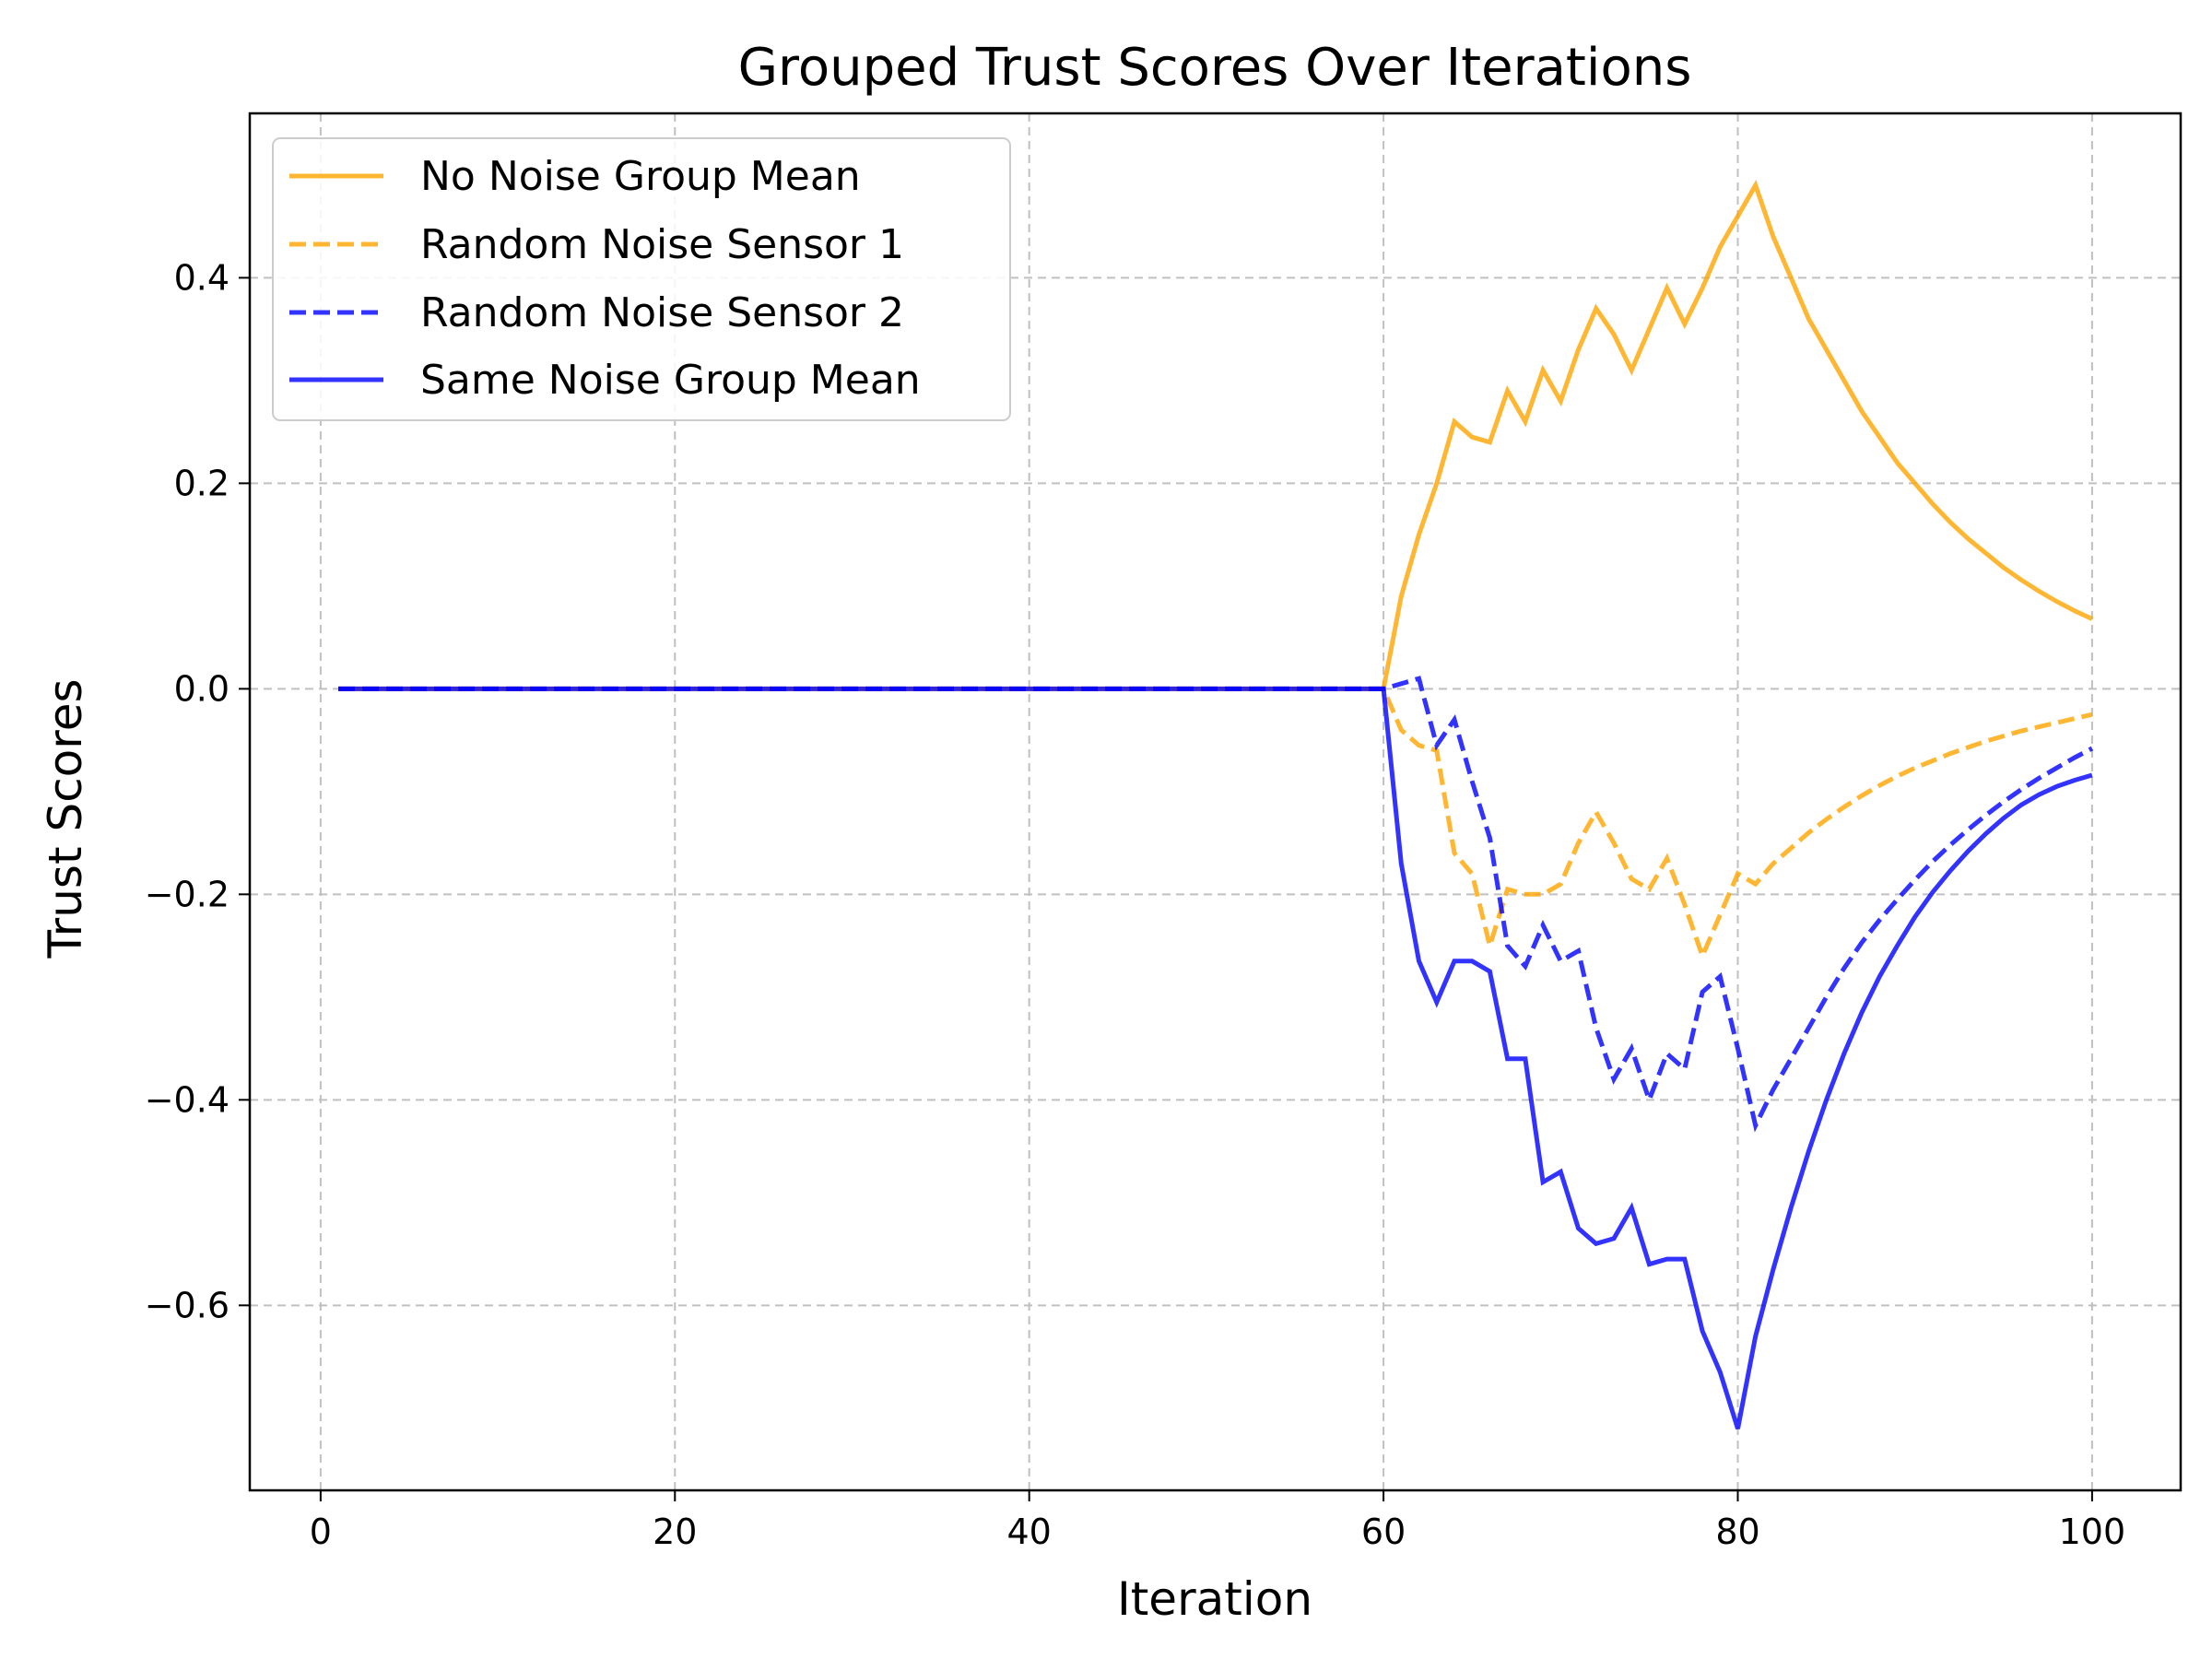 Image resolution: width=2212 pixels, height=1659 pixels. Describe the element at coordinates (662, 312) in the screenshot. I see `legend-label-random-noise-sensor-2: Random Noise Sensor 2` at that location.